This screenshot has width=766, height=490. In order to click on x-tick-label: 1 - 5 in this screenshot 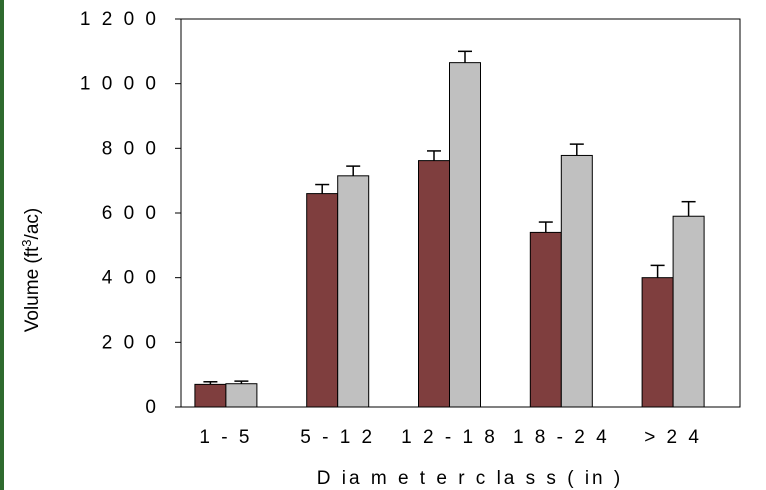, I will do `click(225, 437)`.